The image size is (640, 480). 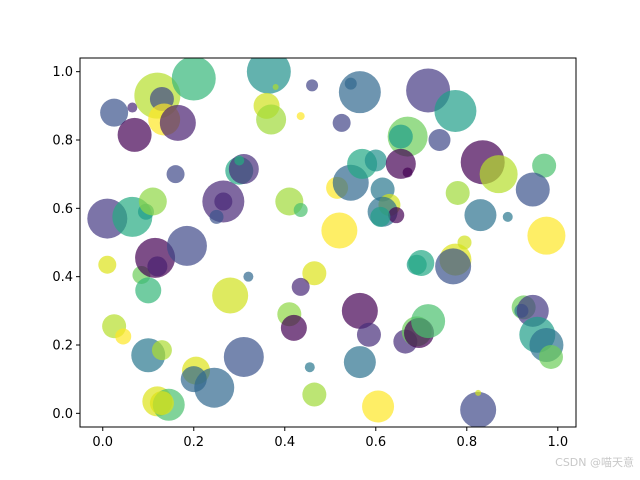 What do you see at coordinates (193, 442) in the screenshot?
I see `x-tick-label: 0.2` at bounding box center [193, 442].